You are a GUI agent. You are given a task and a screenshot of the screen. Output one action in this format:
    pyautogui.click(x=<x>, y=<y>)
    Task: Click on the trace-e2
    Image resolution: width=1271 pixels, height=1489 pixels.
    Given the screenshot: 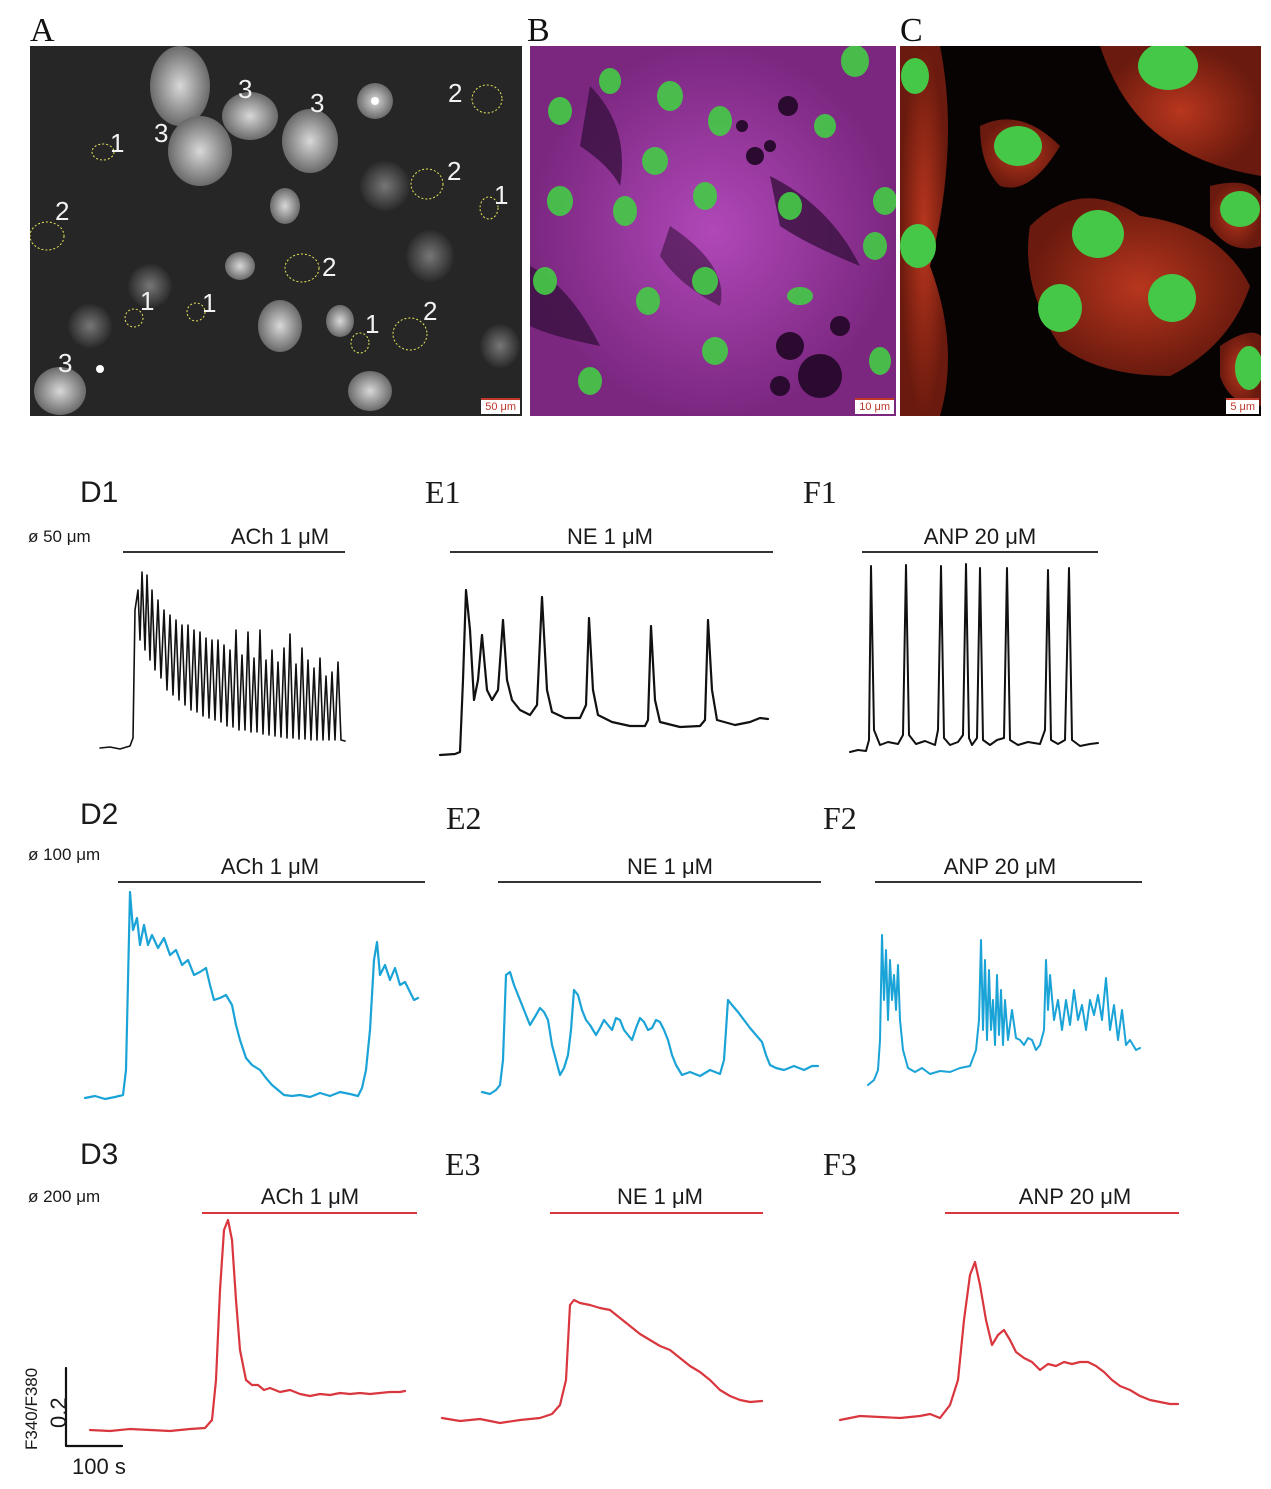 What is the action you would take?
    pyautogui.click(x=650, y=1033)
    